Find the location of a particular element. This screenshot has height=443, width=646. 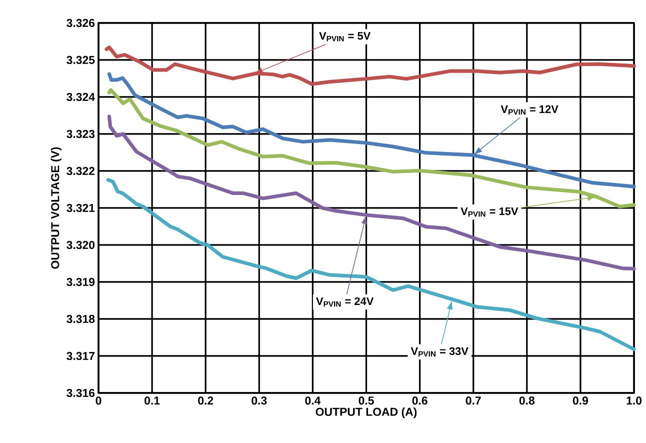

x-tick-label: 0.2 is located at coordinates (206, 400).